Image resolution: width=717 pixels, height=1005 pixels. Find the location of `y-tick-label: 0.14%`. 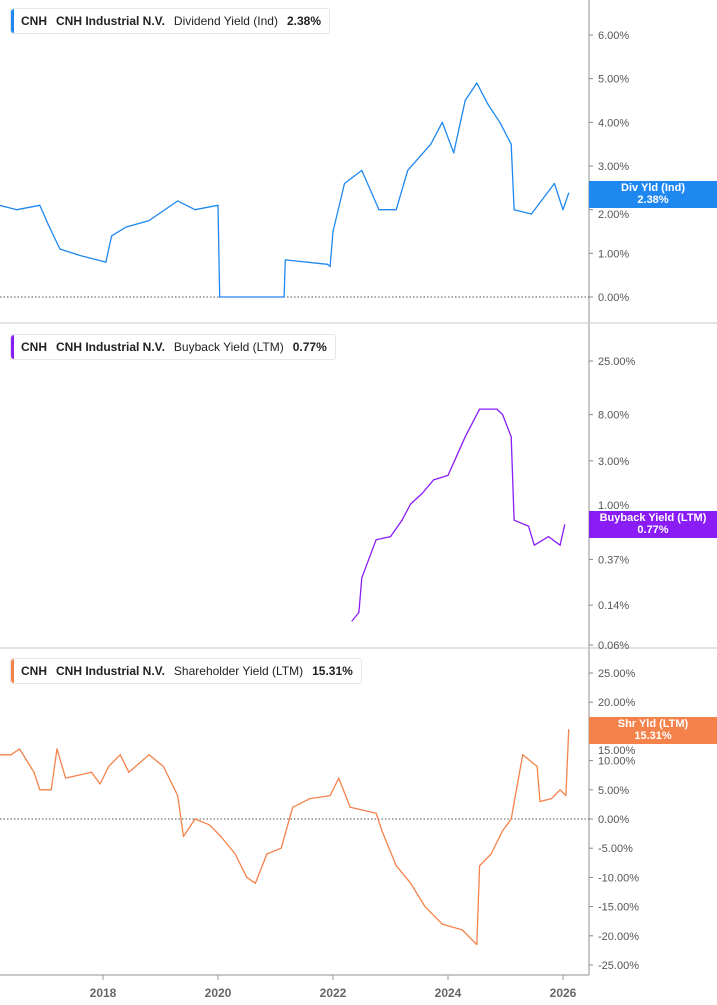

y-tick-label: 0.14% is located at coordinates (613, 606).